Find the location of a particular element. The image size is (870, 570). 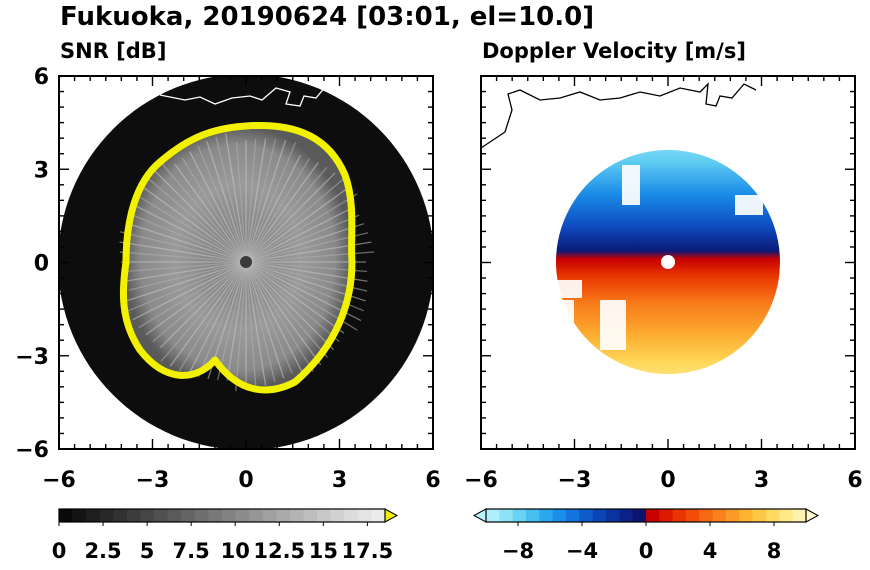

colorbar-tick-label: 4 is located at coordinates (710, 551).